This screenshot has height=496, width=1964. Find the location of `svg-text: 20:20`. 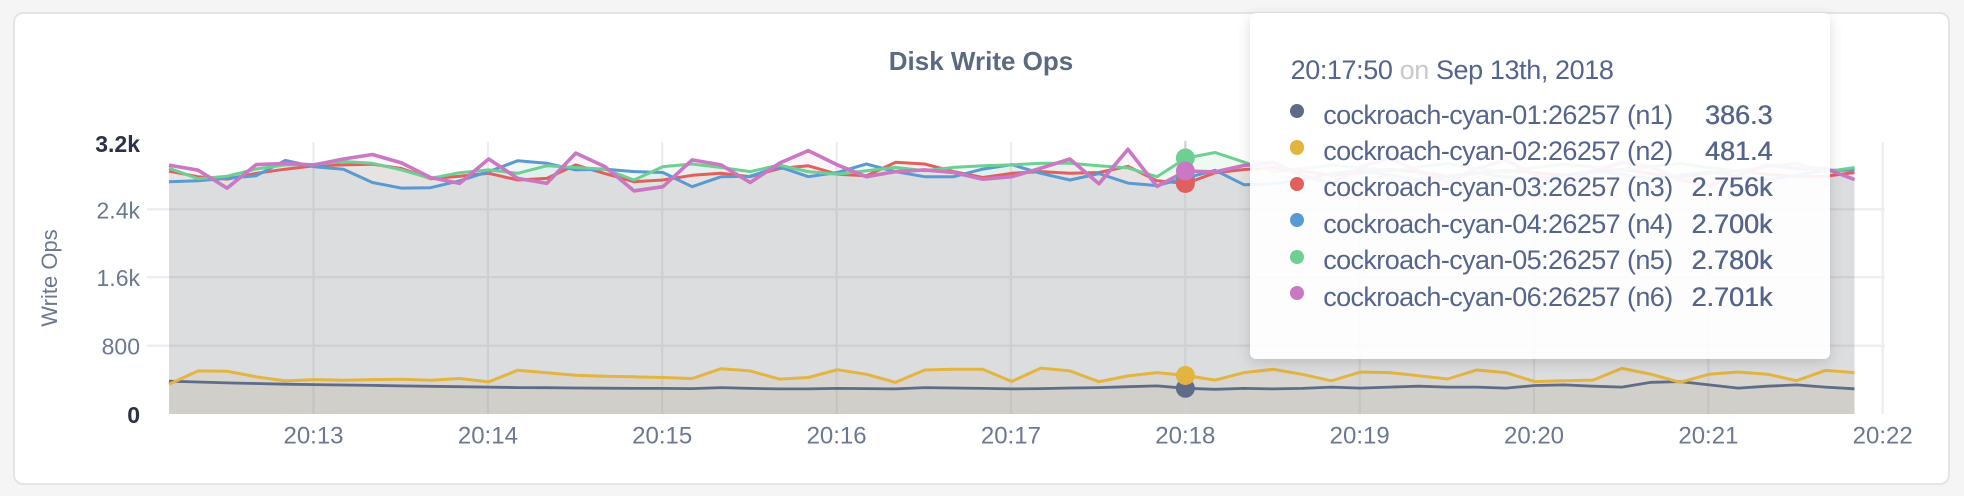

svg-text: 20:20 is located at coordinates (1534, 436).